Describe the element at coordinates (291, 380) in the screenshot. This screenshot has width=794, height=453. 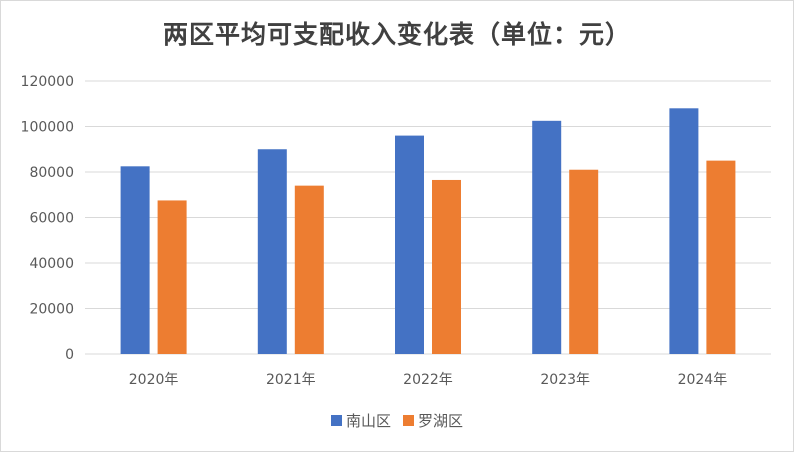
I see `x-tick-label: 2021年` at that location.